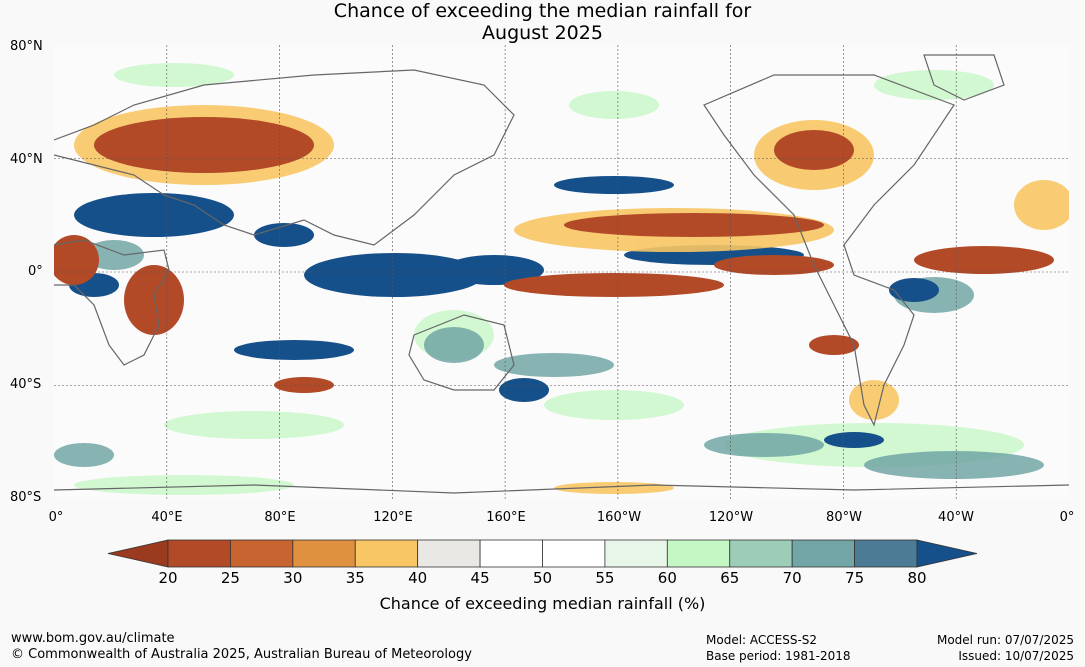  What do you see at coordinates (762, 640) in the screenshot?
I see `footer-model: Model: ACCESS-S2` at bounding box center [762, 640].